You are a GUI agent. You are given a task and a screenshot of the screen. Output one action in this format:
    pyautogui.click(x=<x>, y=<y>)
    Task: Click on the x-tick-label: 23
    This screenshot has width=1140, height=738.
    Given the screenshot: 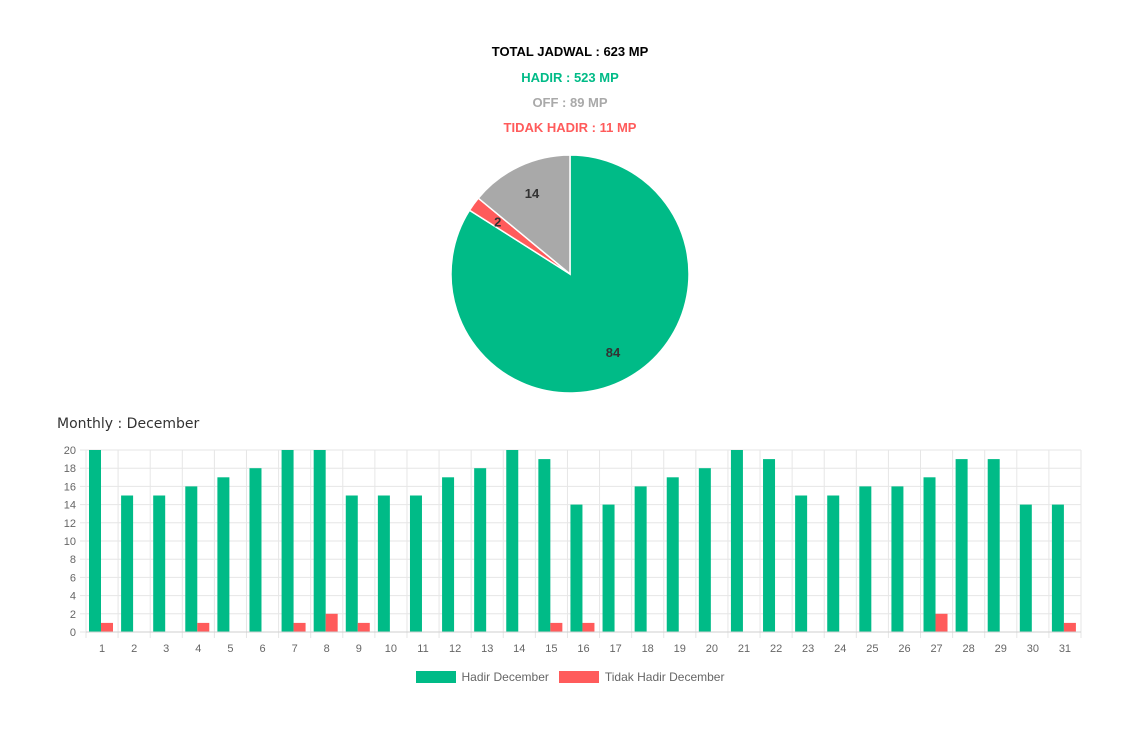 What is the action you would take?
    pyautogui.click(x=808, y=649)
    